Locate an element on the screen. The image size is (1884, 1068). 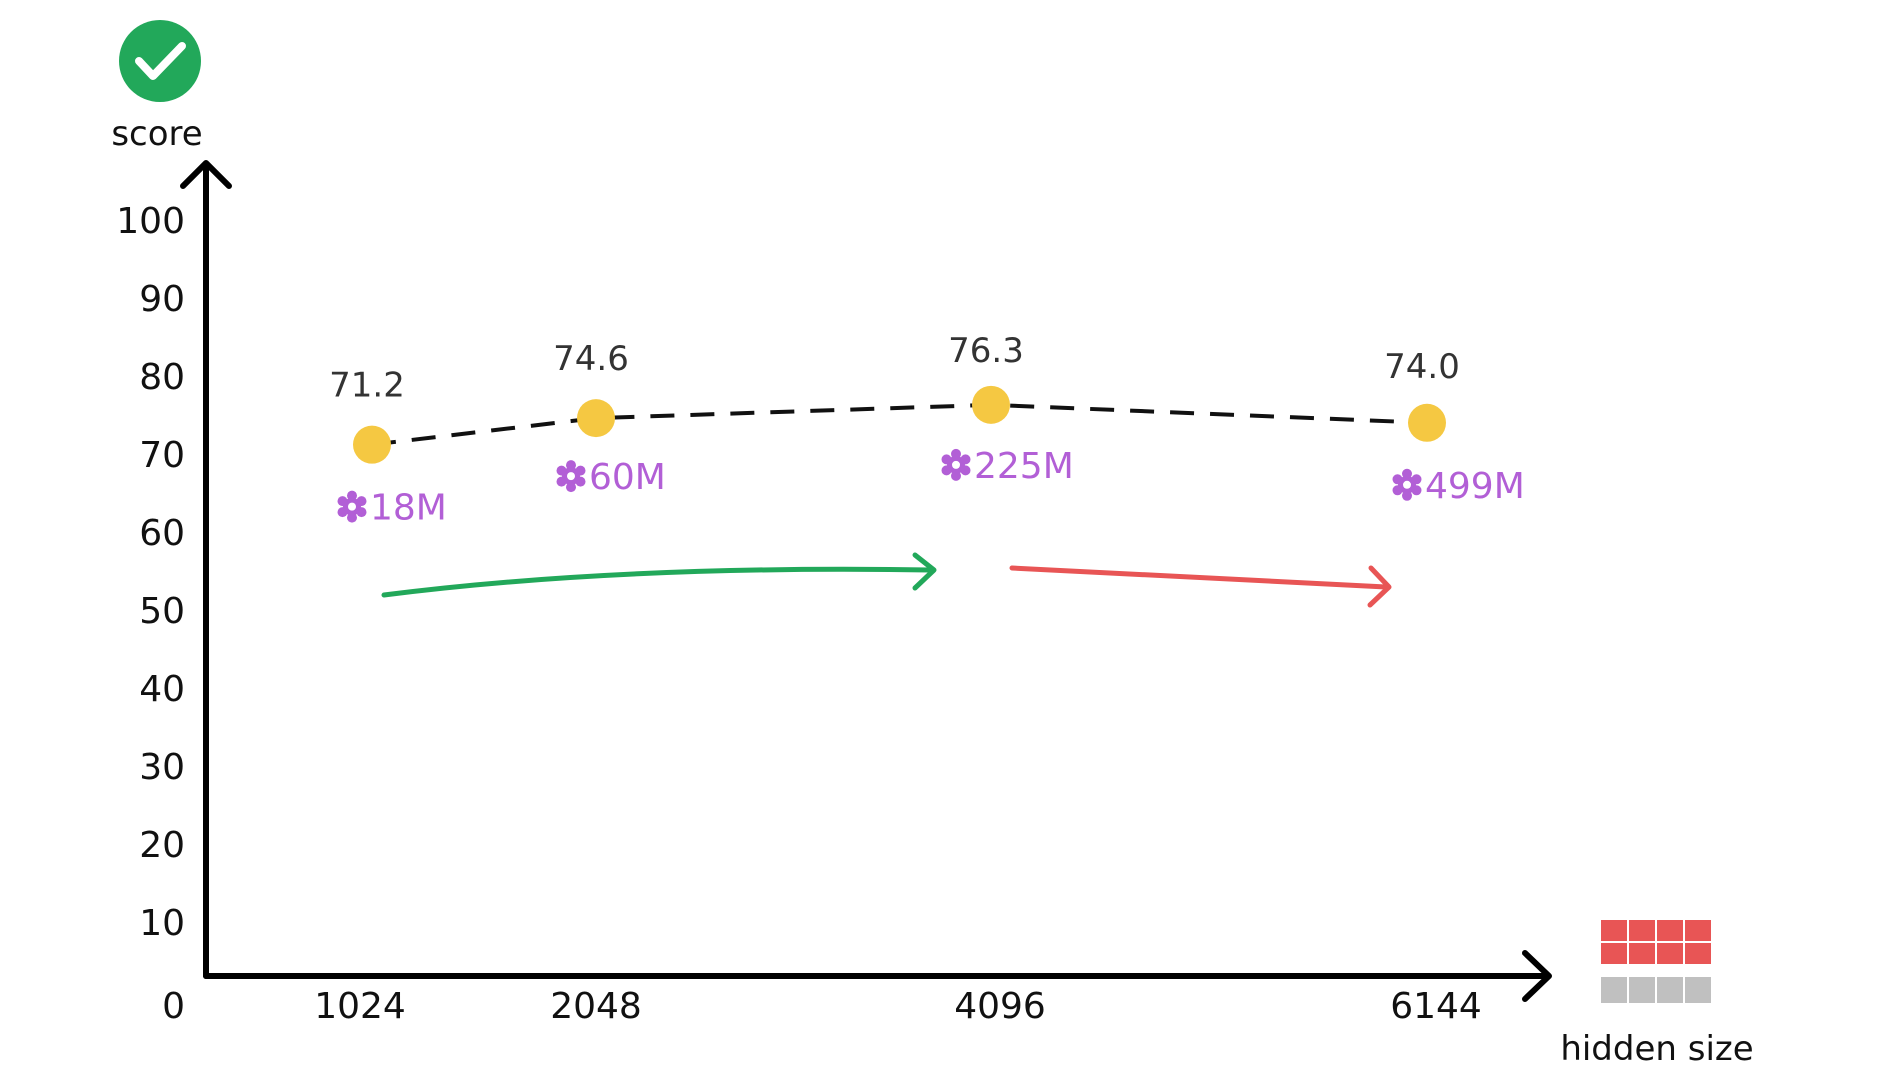
series-group: 71.2 18M 74.6 60M 76.3 225M 74.0 499M is located at coordinates (927, 430).